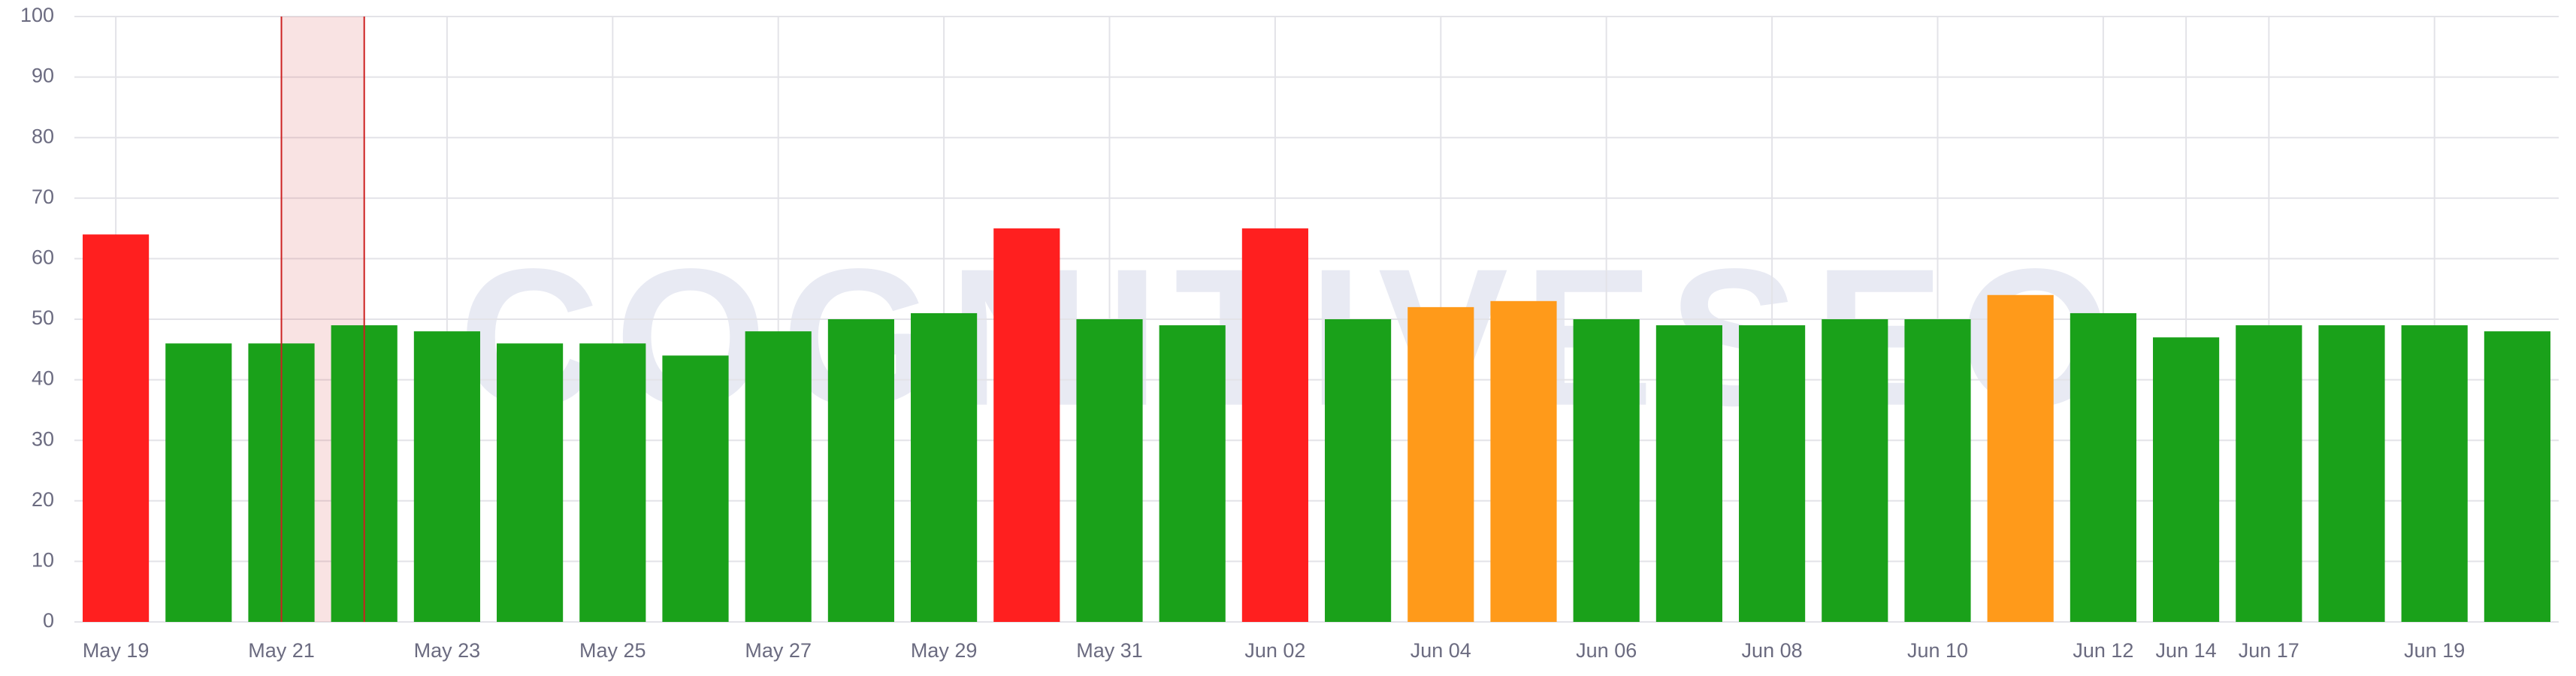 The height and width of the screenshot is (676, 2576). What do you see at coordinates (43, 499) in the screenshot?
I see `y-tick-label: 20` at bounding box center [43, 499].